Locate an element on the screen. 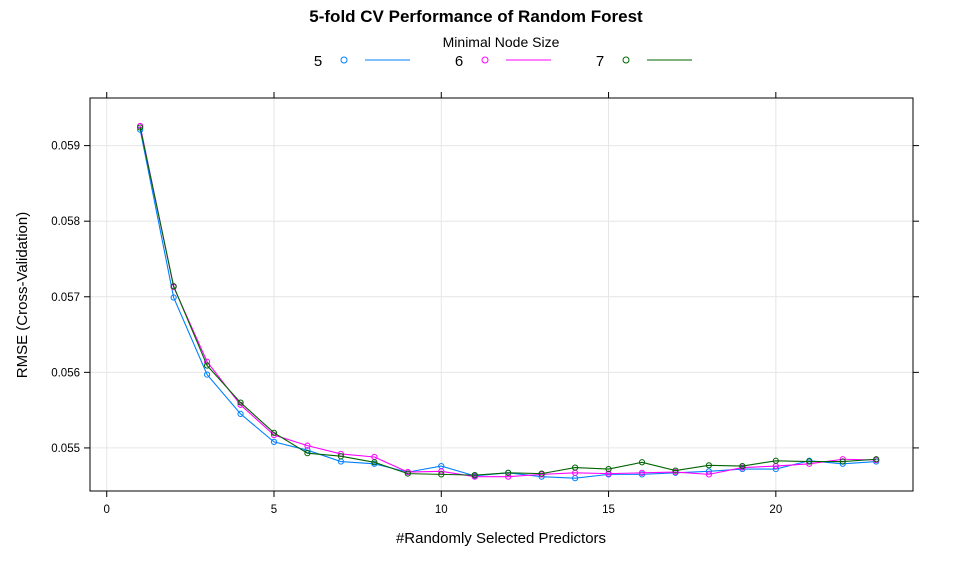 The width and height of the screenshot is (953, 567). y-tick-label: 0.058 is located at coordinates (65, 222).